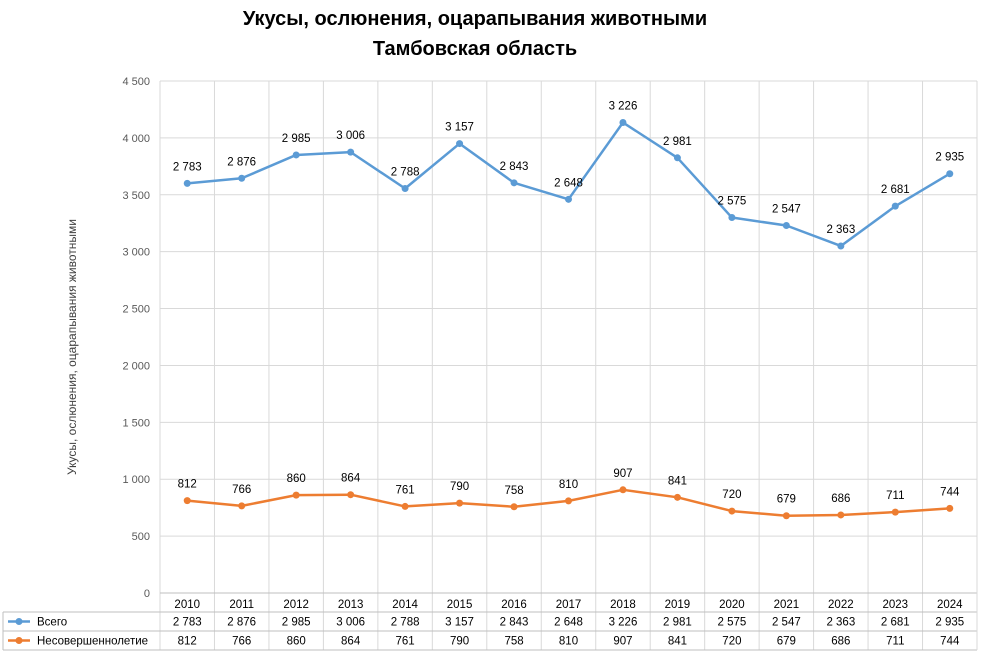  What do you see at coordinates (731, 642) in the screenshot?
I see `table-cell: 720` at bounding box center [731, 642].